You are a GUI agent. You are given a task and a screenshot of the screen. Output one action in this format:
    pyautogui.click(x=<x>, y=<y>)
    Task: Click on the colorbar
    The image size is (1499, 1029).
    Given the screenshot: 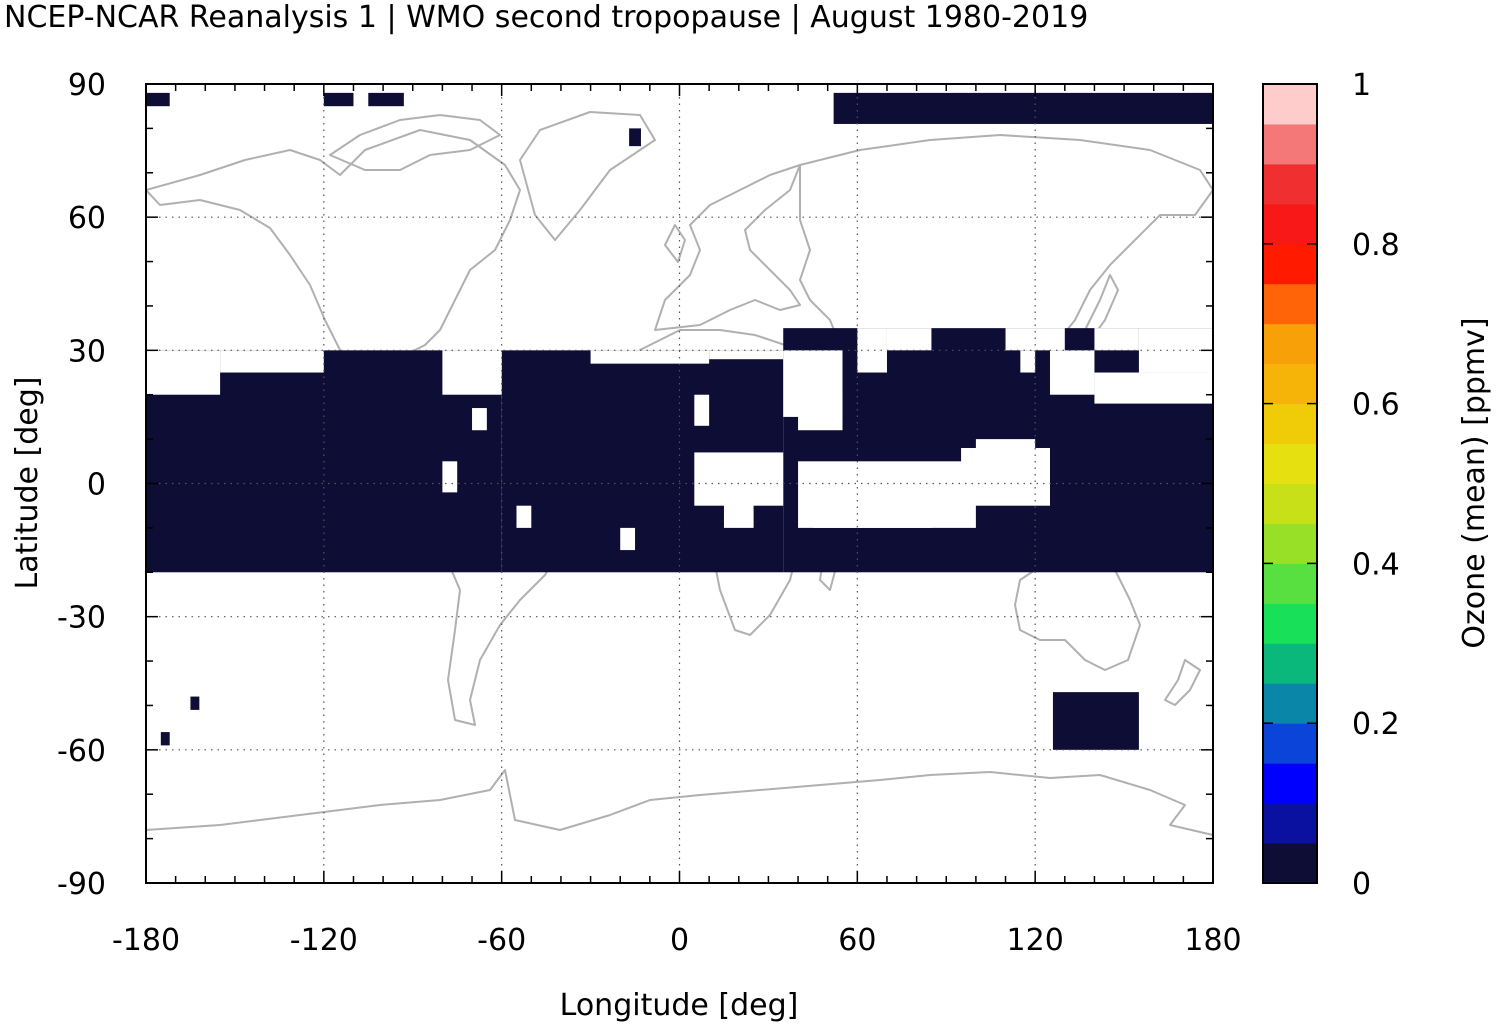 What is the action you would take?
    pyautogui.click(x=1290, y=484)
    